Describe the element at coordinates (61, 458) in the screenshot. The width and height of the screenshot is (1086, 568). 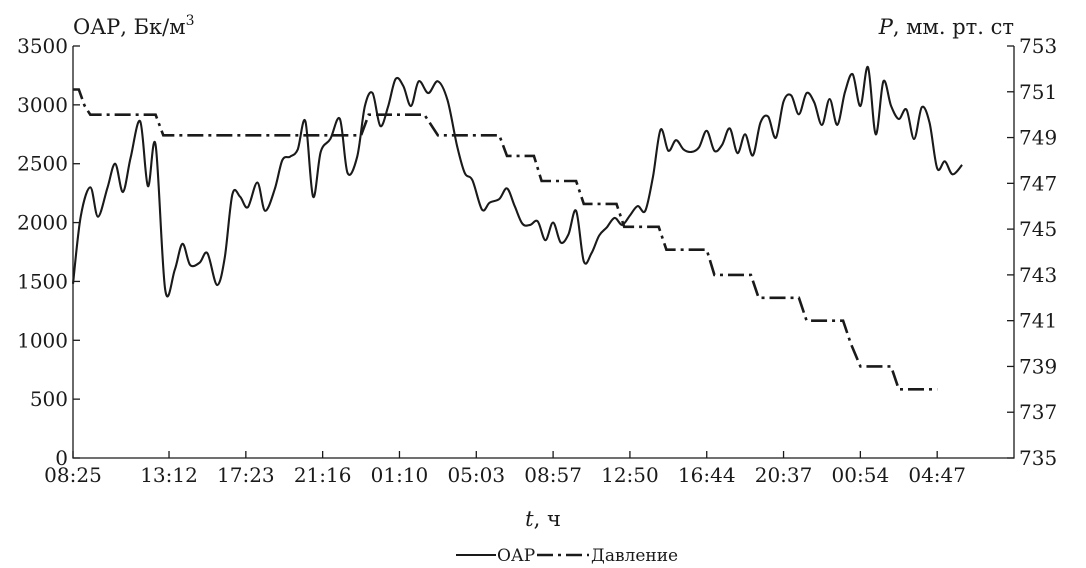
I see `y-left-tick-label: 0` at that location.